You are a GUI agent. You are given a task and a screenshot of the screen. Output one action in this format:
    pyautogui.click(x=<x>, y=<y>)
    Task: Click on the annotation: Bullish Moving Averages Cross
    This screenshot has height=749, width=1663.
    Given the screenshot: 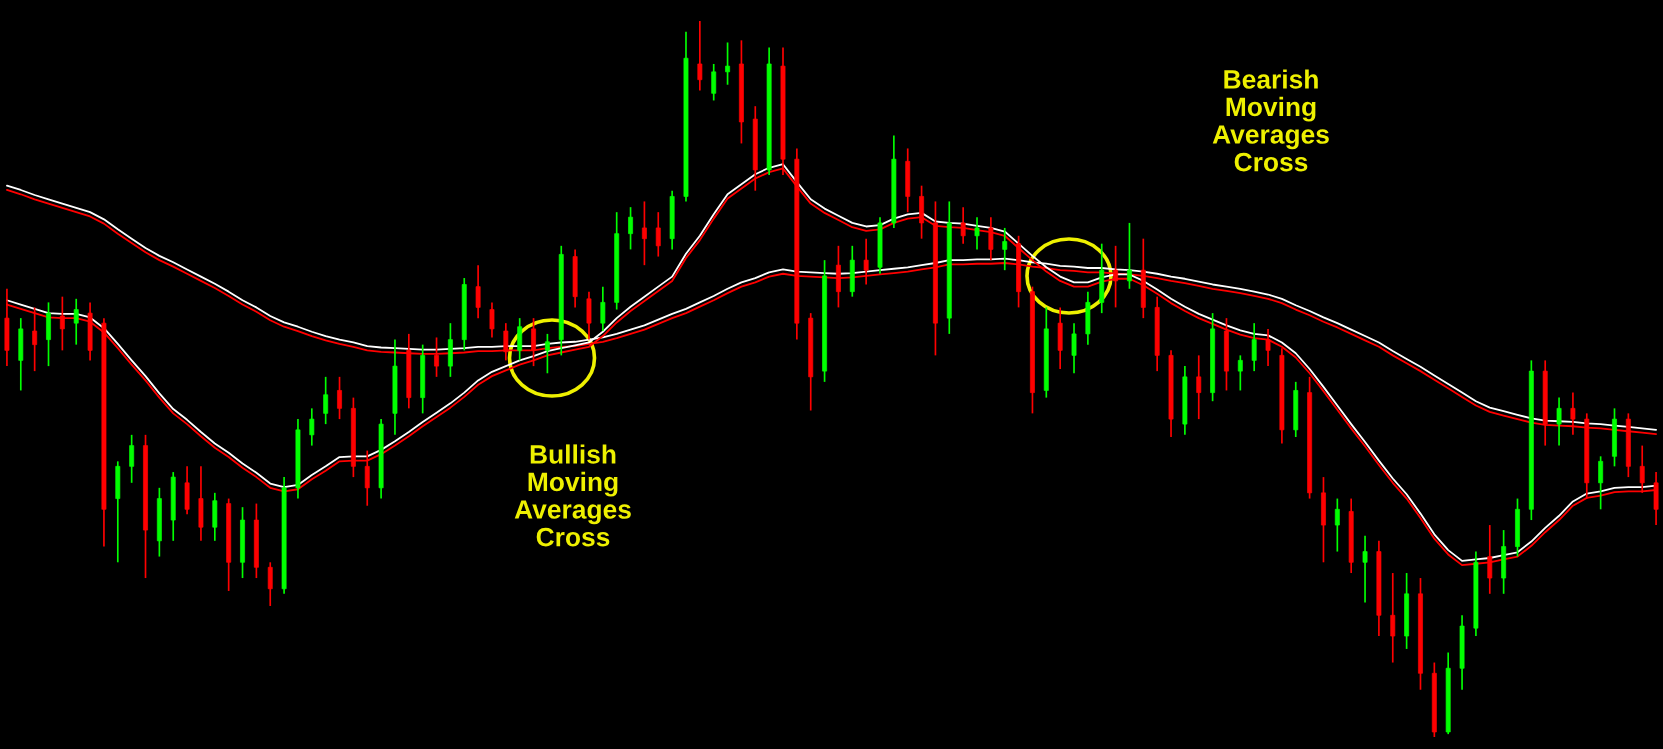 What is the action you would take?
    pyautogui.click(x=572, y=495)
    